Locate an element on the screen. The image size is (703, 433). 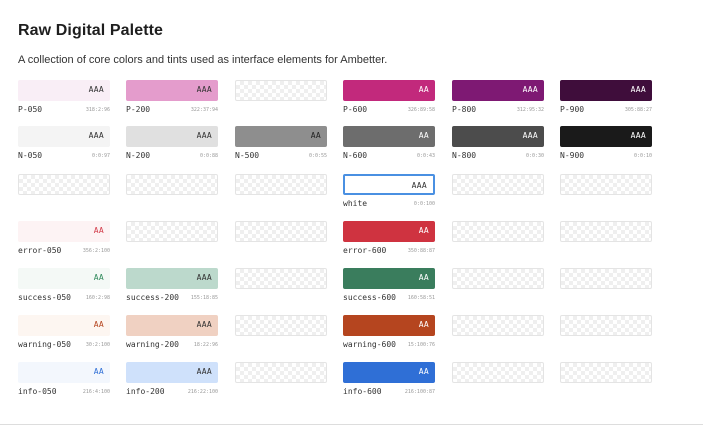
color-name: P-900 is located at coordinates (572, 109).